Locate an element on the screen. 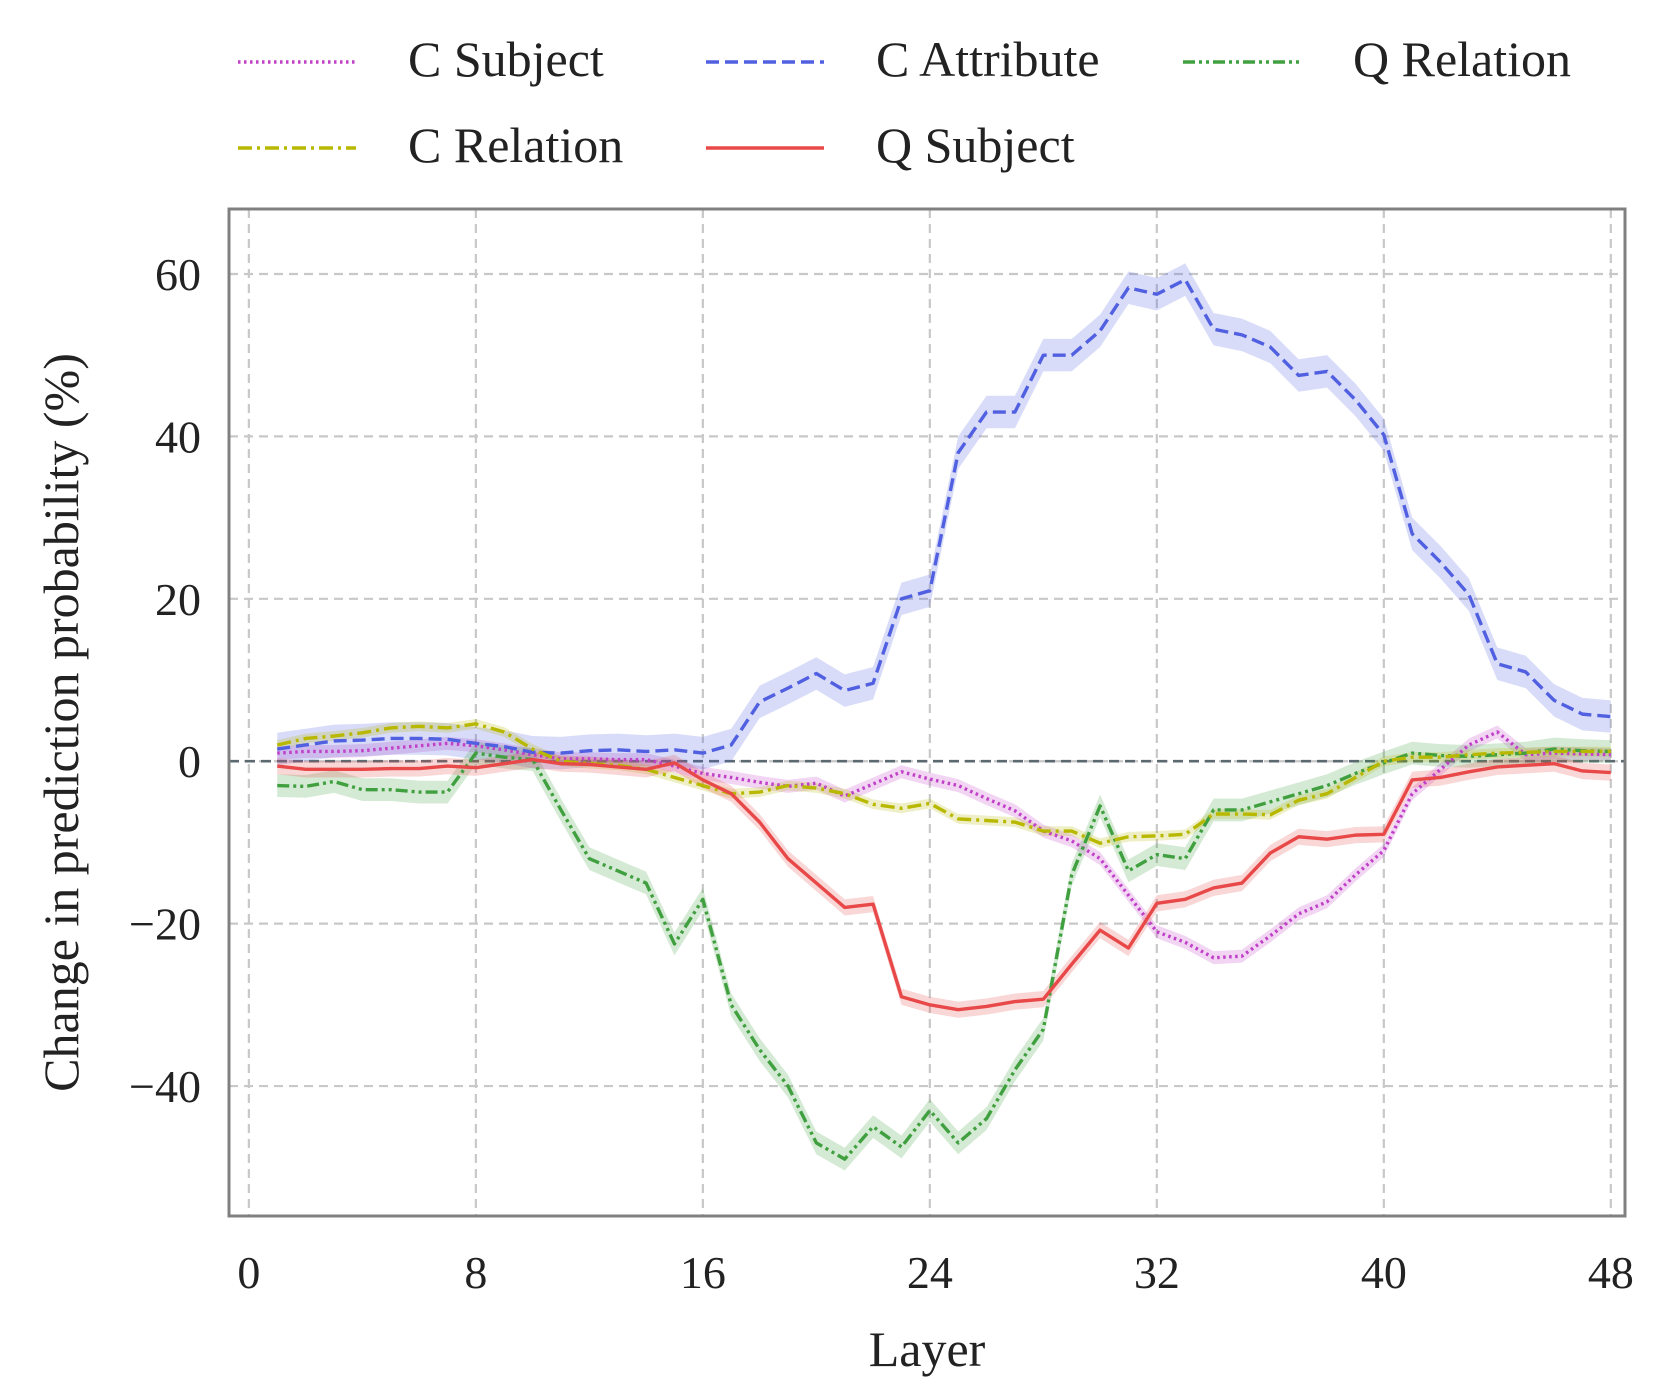 Image resolution: width=1661 pixels, height=1400 pixels. x-tick-label: 8 is located at coordinates (475, 1272).